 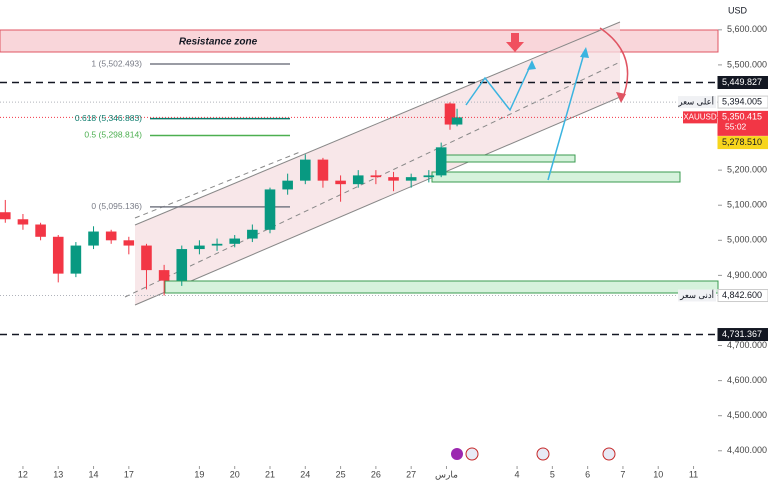 I want to click on y-tick-label: 5,200.000, so click(x=747, y=170).